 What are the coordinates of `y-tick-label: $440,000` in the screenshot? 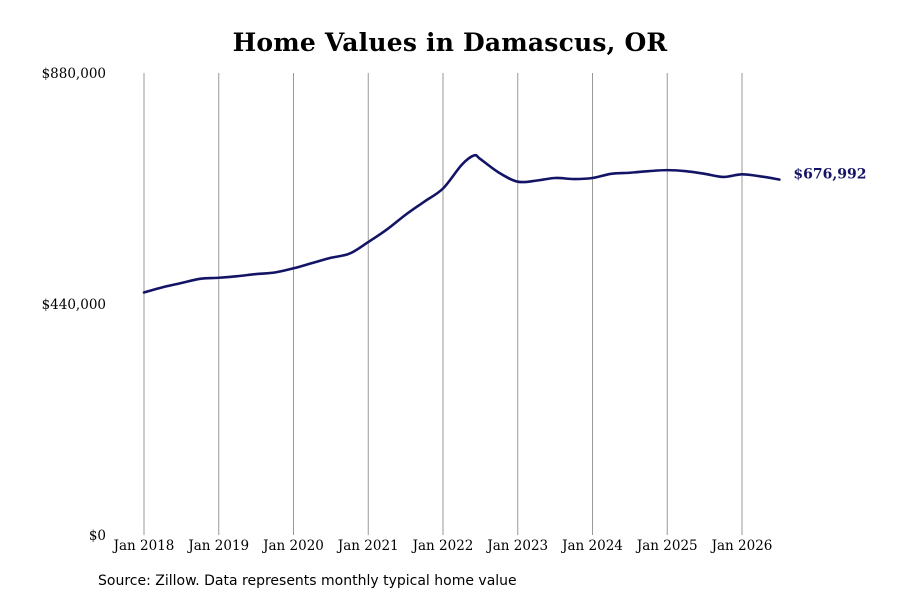 It's located at (74, 305).